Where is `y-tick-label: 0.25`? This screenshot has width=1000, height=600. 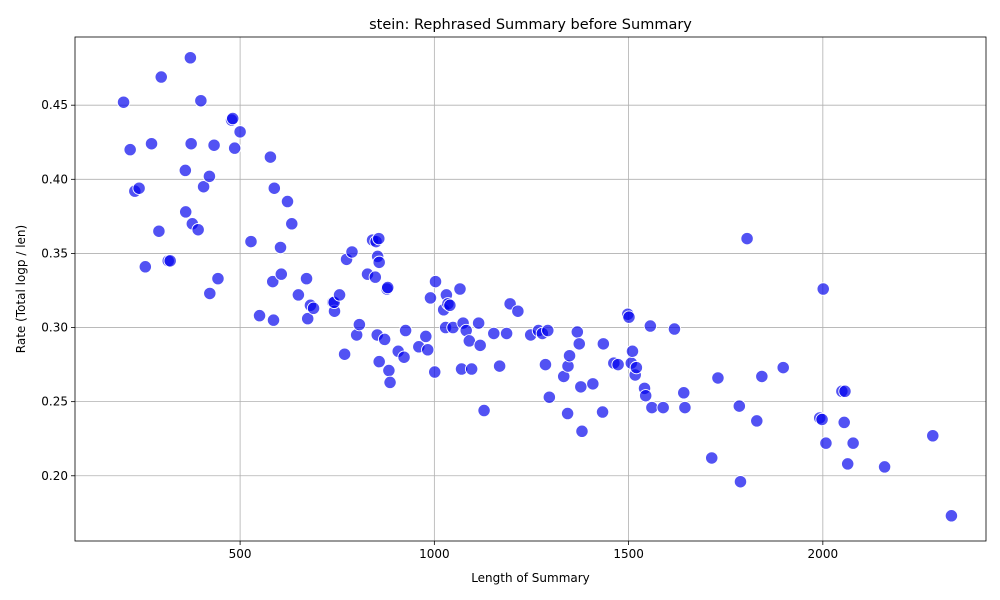 y-tick-label: 0.25 is located at coordinates (54, 402).